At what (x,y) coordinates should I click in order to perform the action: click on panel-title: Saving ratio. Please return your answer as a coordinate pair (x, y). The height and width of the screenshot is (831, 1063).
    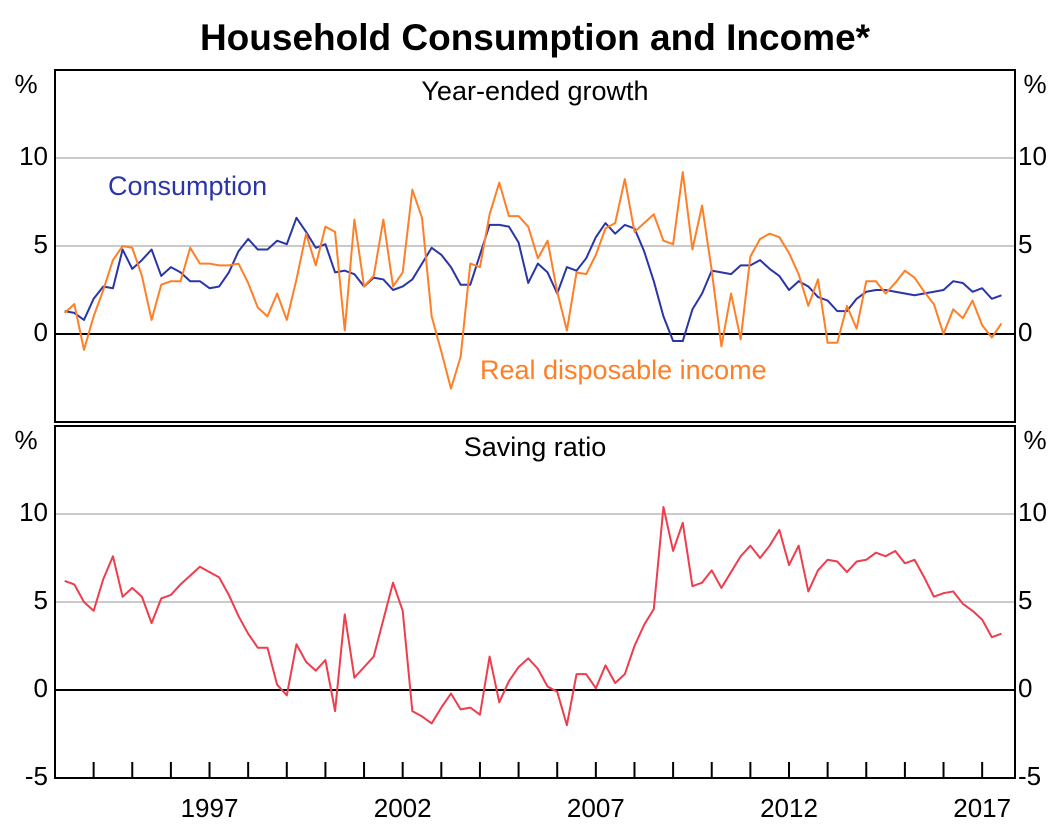
    Looking at the image, I should click on (535, 447).